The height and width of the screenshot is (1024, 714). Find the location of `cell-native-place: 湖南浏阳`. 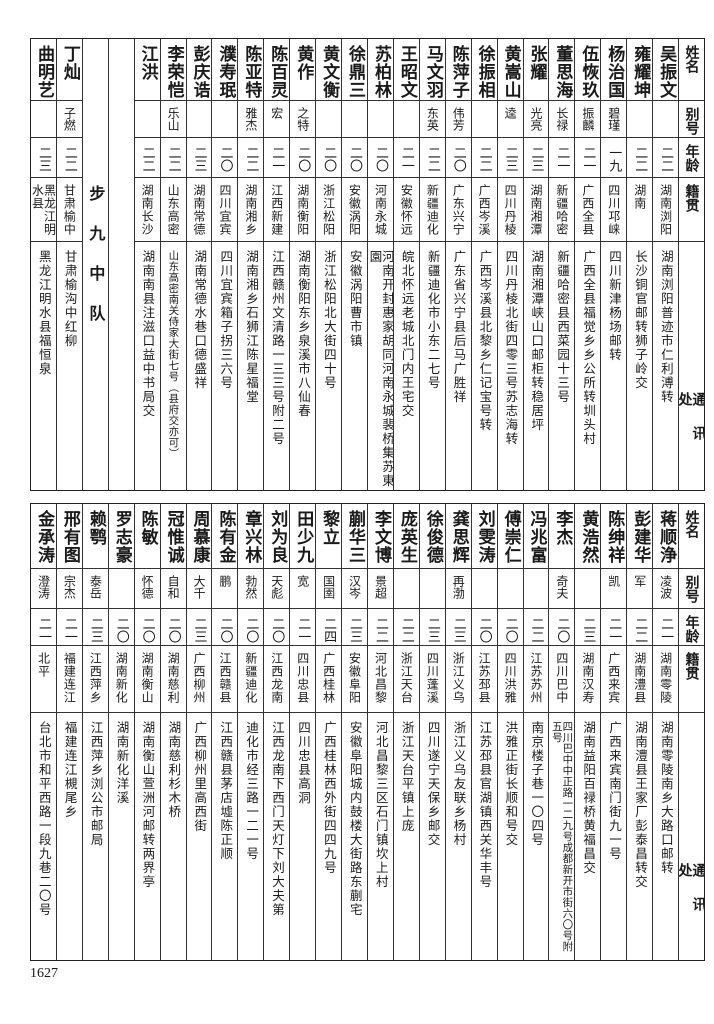

cell-native-place: 湖南浏阳 is located at coordinates (666, 210).